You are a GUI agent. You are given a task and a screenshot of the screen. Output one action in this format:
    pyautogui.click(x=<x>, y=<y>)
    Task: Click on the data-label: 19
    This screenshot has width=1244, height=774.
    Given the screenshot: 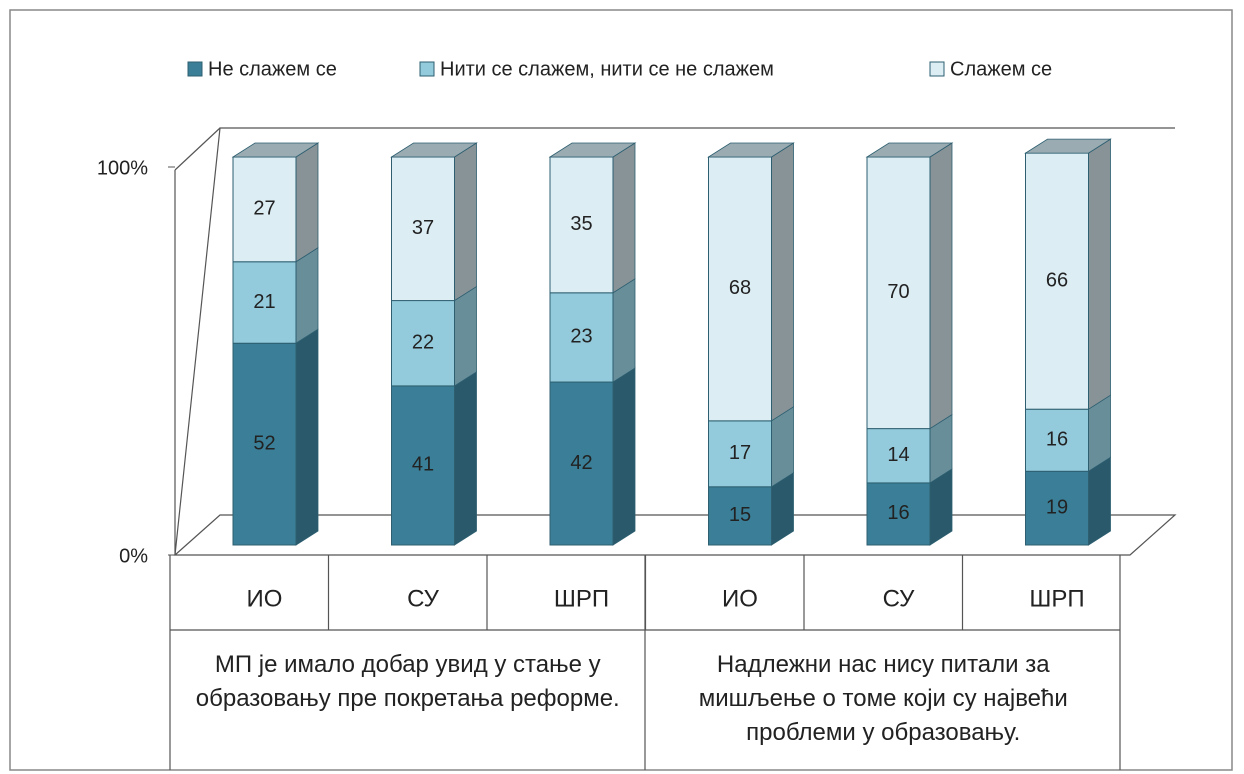 What is the action you would take?
    pyautogui.click(x=1057, y=507)
    